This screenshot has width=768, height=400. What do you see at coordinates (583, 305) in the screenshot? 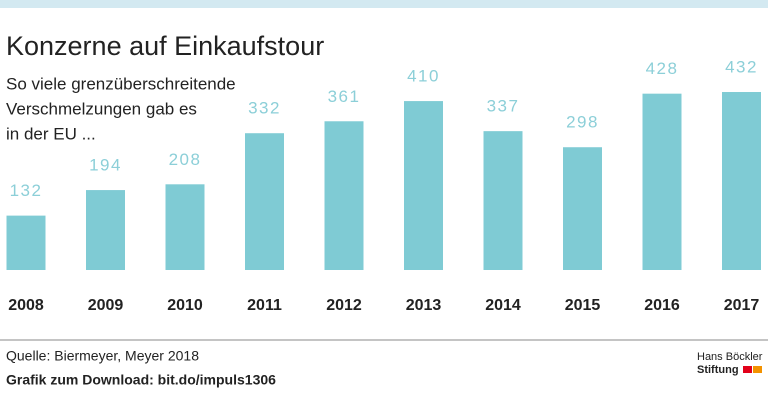
I see `x-tick-label: 2015` at bounding box center [583, 305].